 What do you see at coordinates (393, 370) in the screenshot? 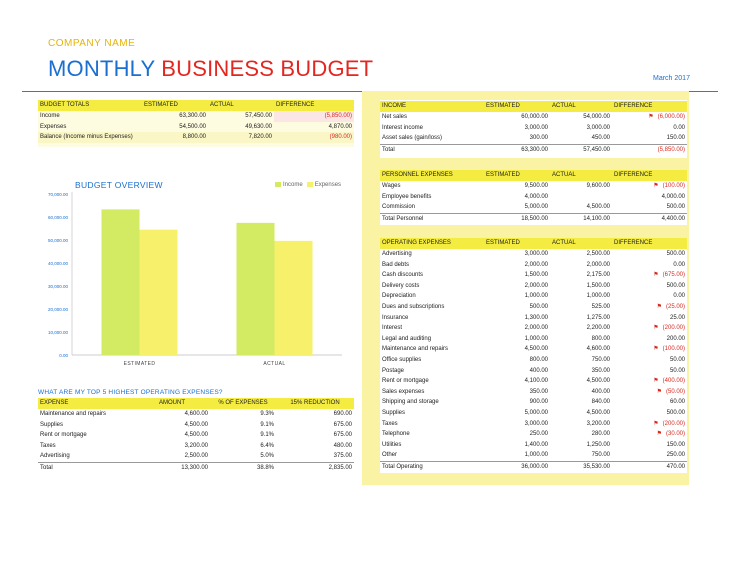
I see `row-label: Postage` at bounding box center [393, 370].